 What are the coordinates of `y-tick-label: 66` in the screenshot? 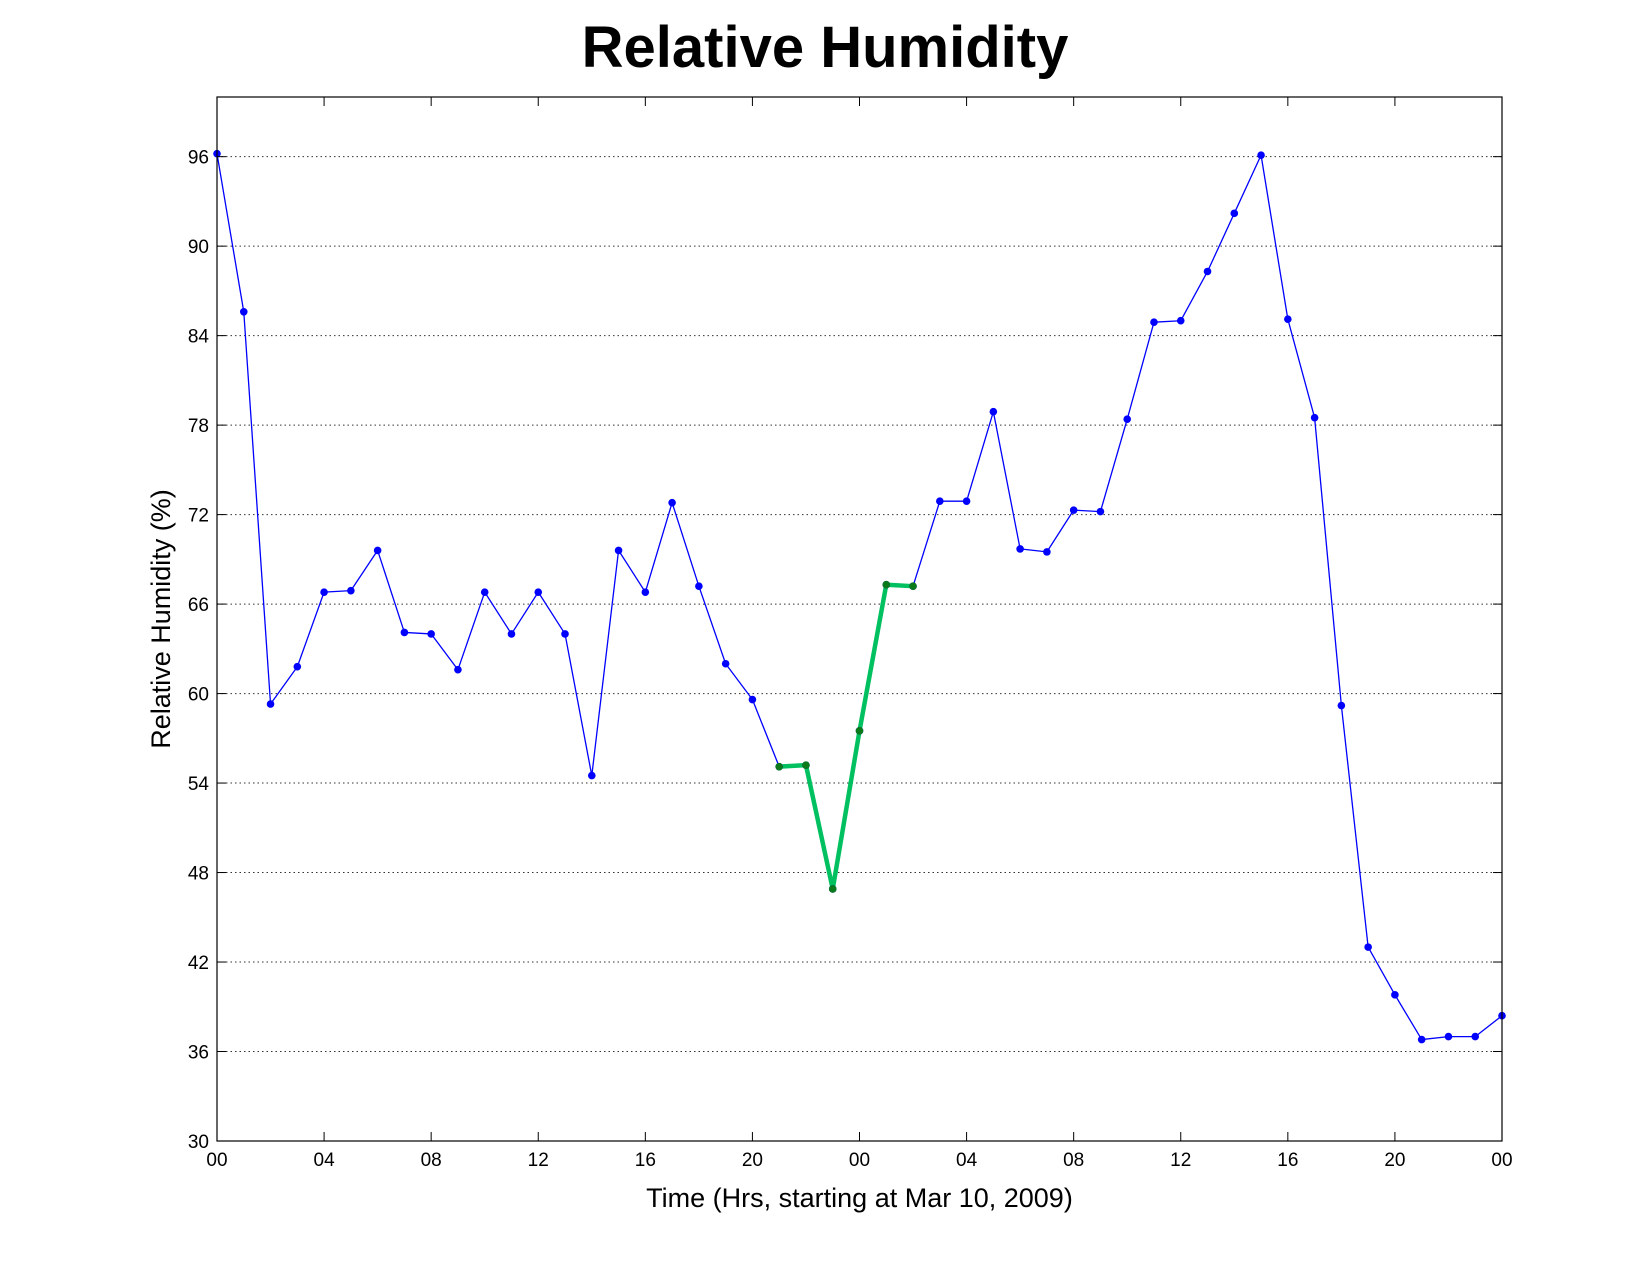 It's located at (198, 605).